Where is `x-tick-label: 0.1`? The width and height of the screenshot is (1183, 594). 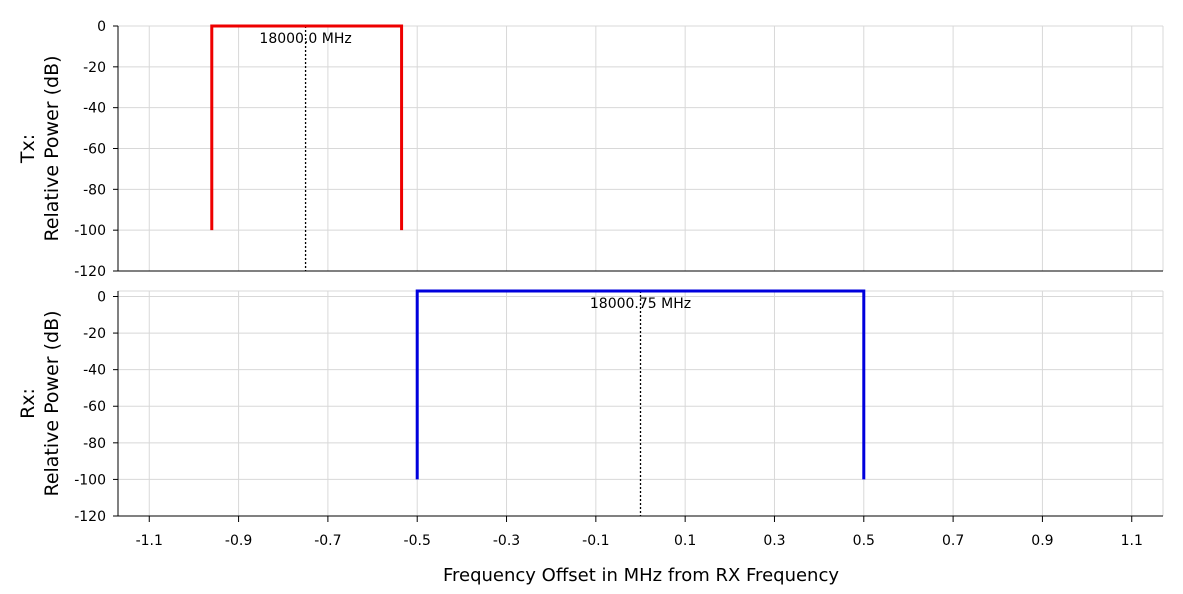 x-tick-label: 0.1 is located at coordinates (685, 541).